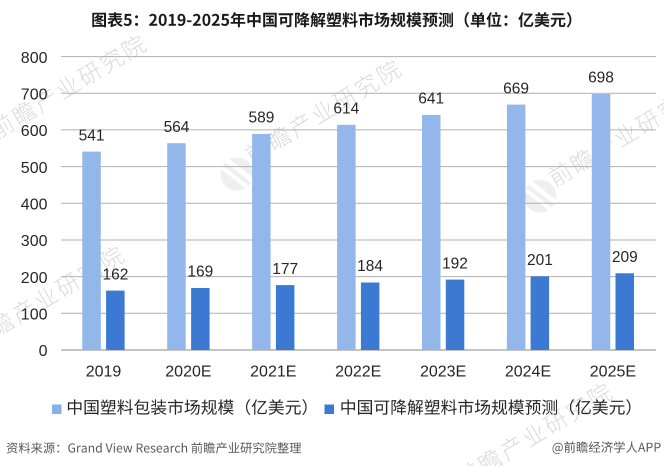 Image resolution: width=664 pixels, height=466 pixels. What do you see at coordinates (104, 372) in the screenshot?
I see `svg-text: 2019` at bounding box center [104, 372].